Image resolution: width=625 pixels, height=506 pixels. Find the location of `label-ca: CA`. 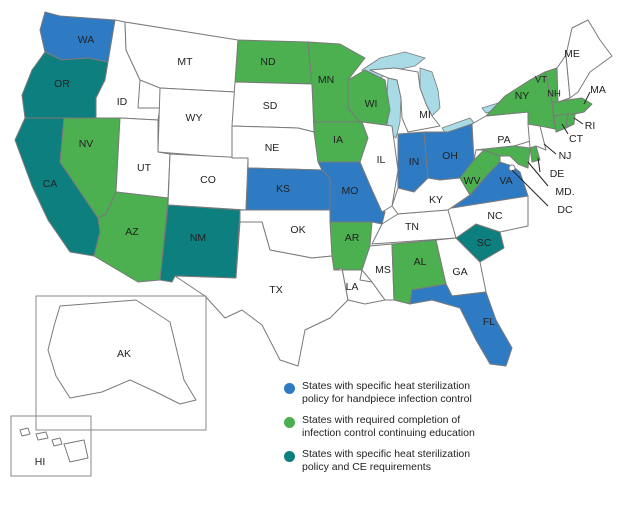

label-ca: CA is located at coordinates (50, 184).